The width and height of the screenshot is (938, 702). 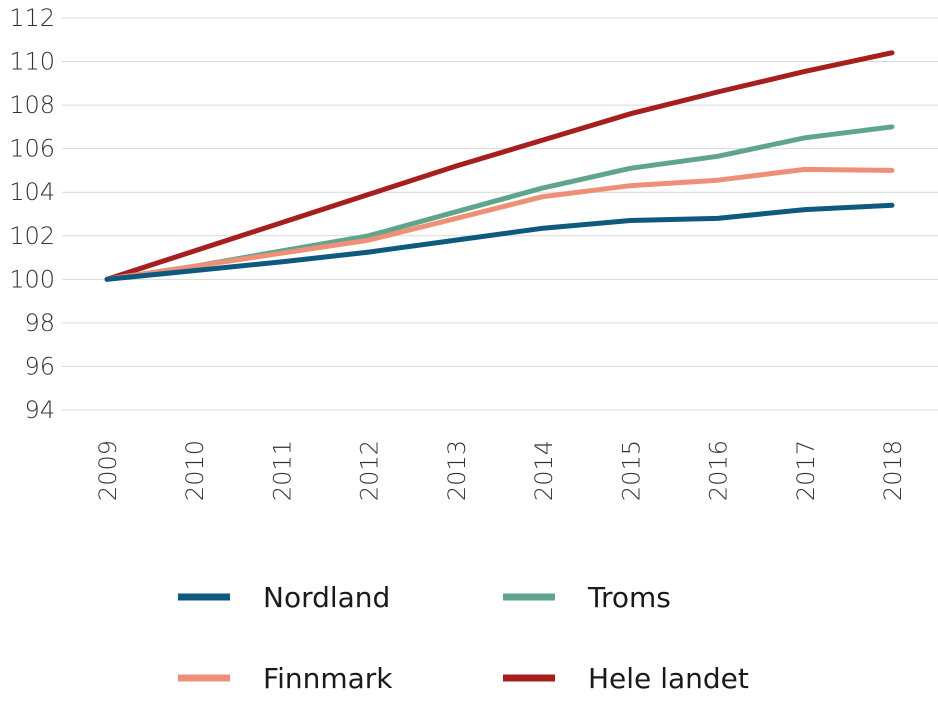 I want to click on y-tick-label: 100, so click(x=32, y=279).